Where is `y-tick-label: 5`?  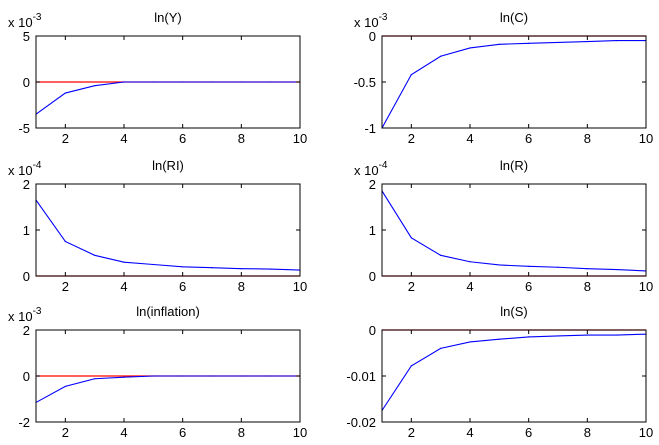
y-tick-label: 5 is located at coordinates (26, 36).